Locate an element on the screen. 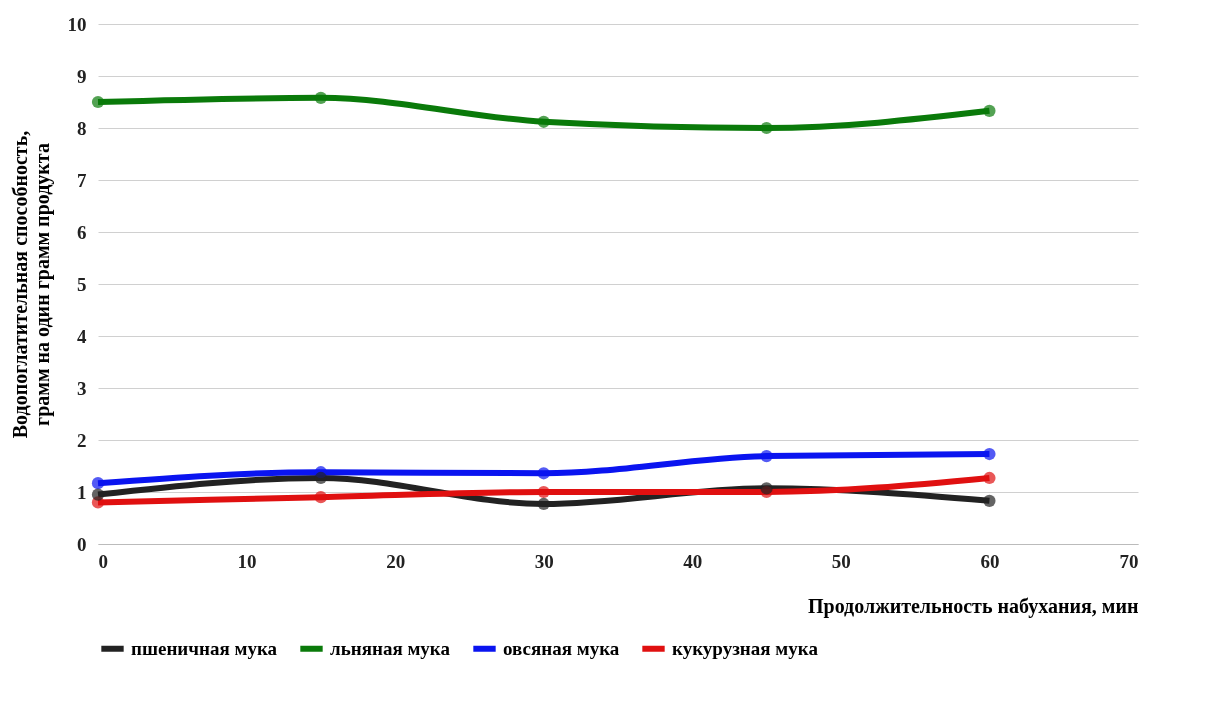 The width and height of the screenshot is (1218, 713). y-tick-label: 1 is located at coordinates (82, 492).